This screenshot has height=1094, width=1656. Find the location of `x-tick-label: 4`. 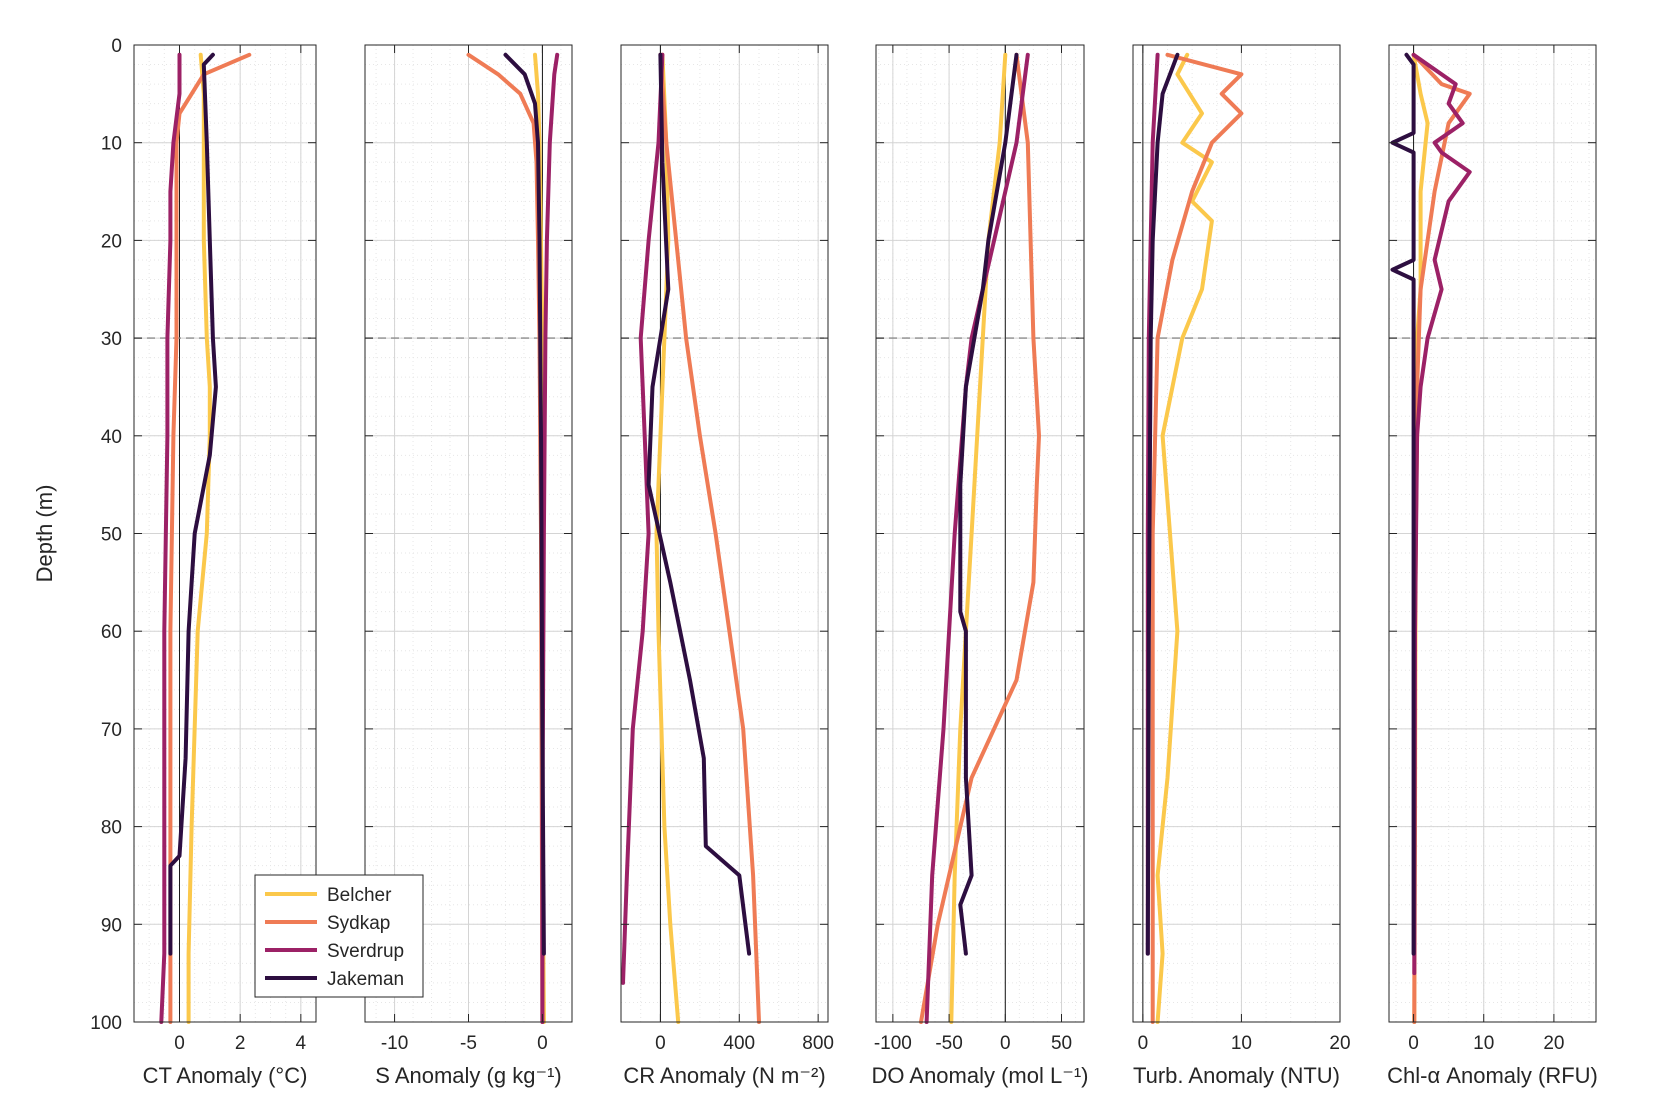

x-tick-label: 4 is located at coordinates (301, 1043).